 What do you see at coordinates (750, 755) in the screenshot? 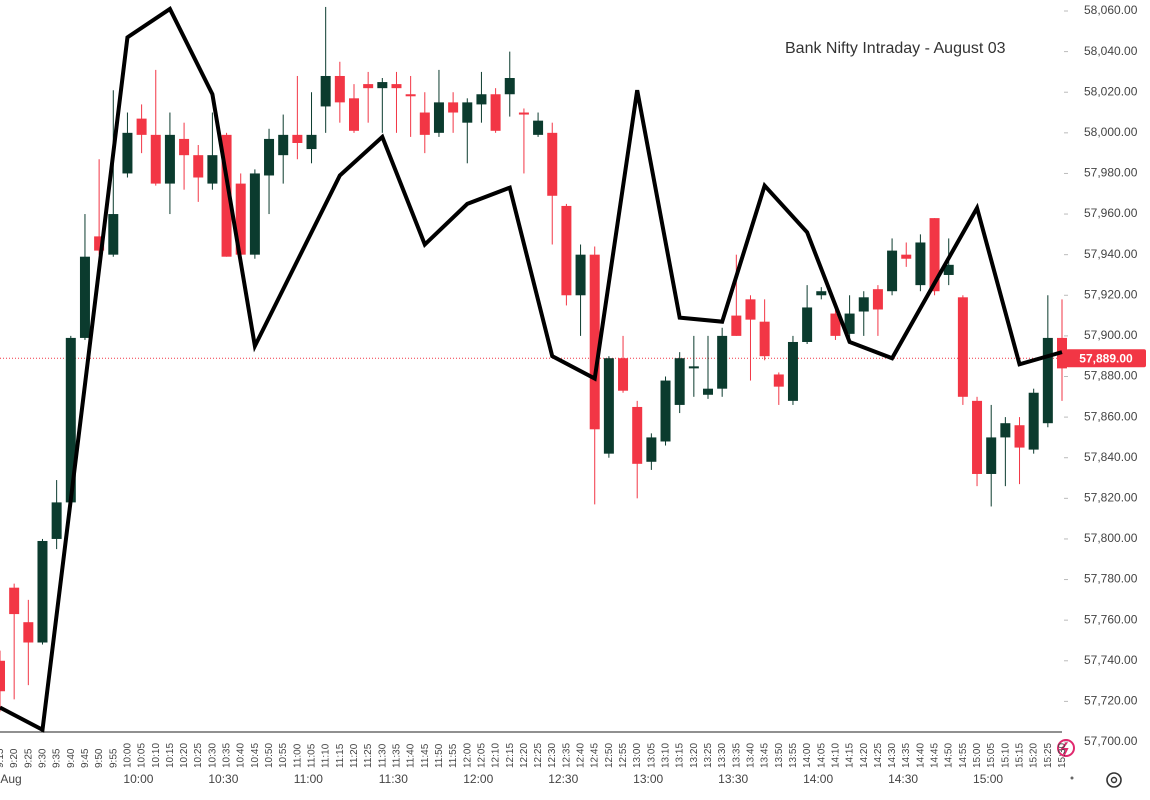
I see `x-tick-label: 13:40` at bounding box center [750, 755].